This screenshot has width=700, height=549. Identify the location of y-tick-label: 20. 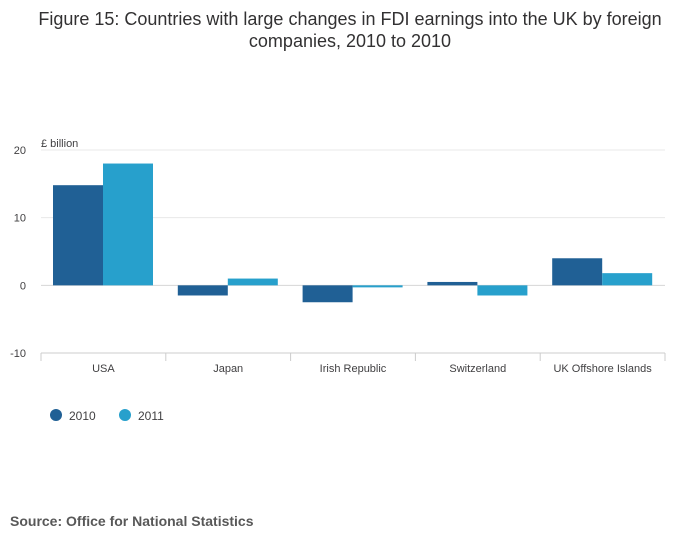
(20, 151).